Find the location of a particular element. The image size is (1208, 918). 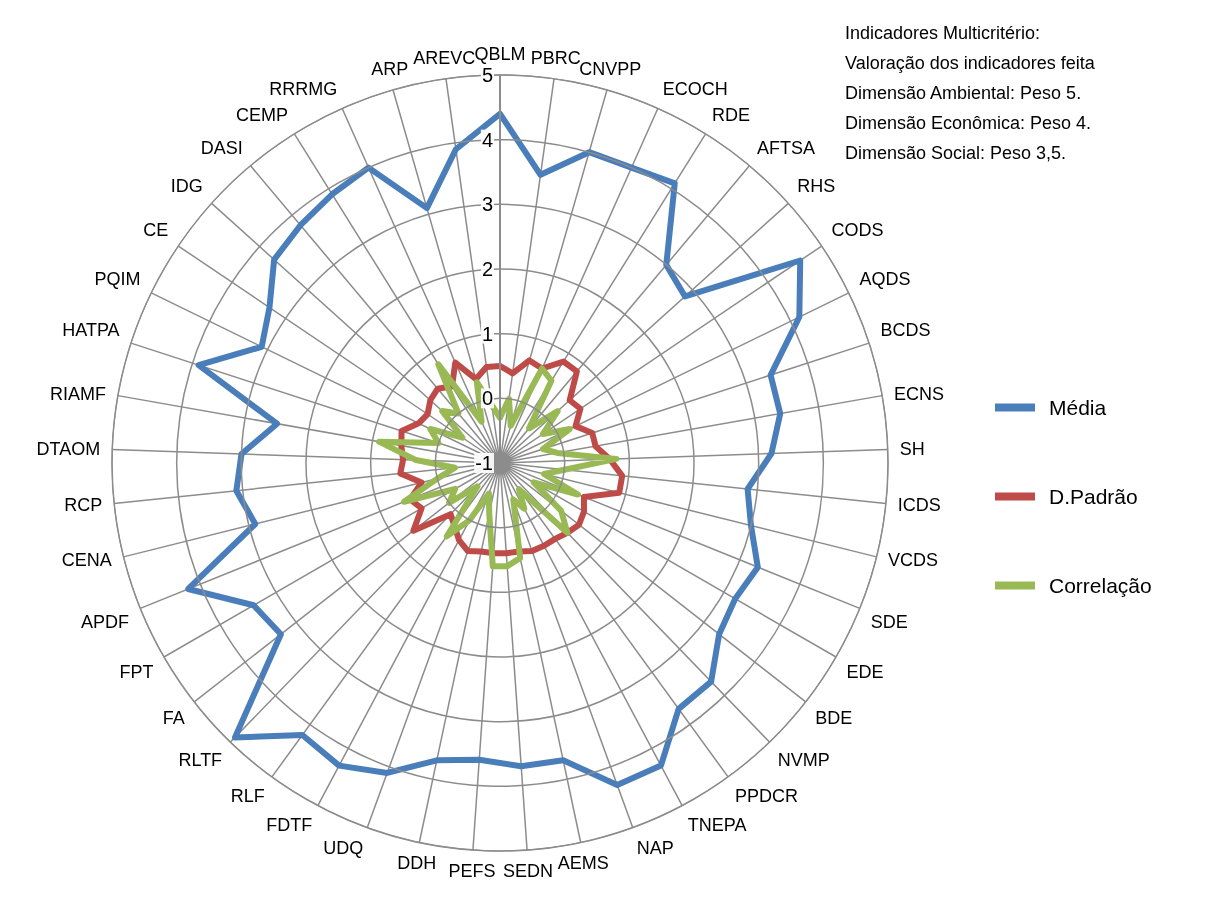

spoke-label: EDE is located at coordinates (865, 672).